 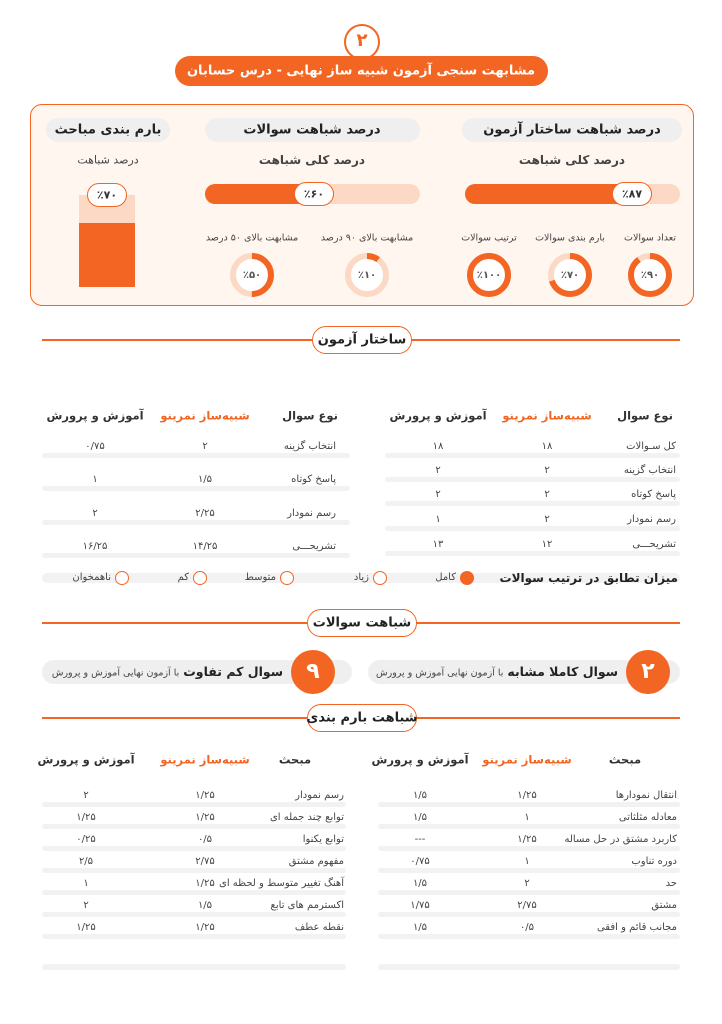 What do you see at coordinates (362, 42) in the screenshot?
I see `header-number-badge` at bounding box center [362, 42].